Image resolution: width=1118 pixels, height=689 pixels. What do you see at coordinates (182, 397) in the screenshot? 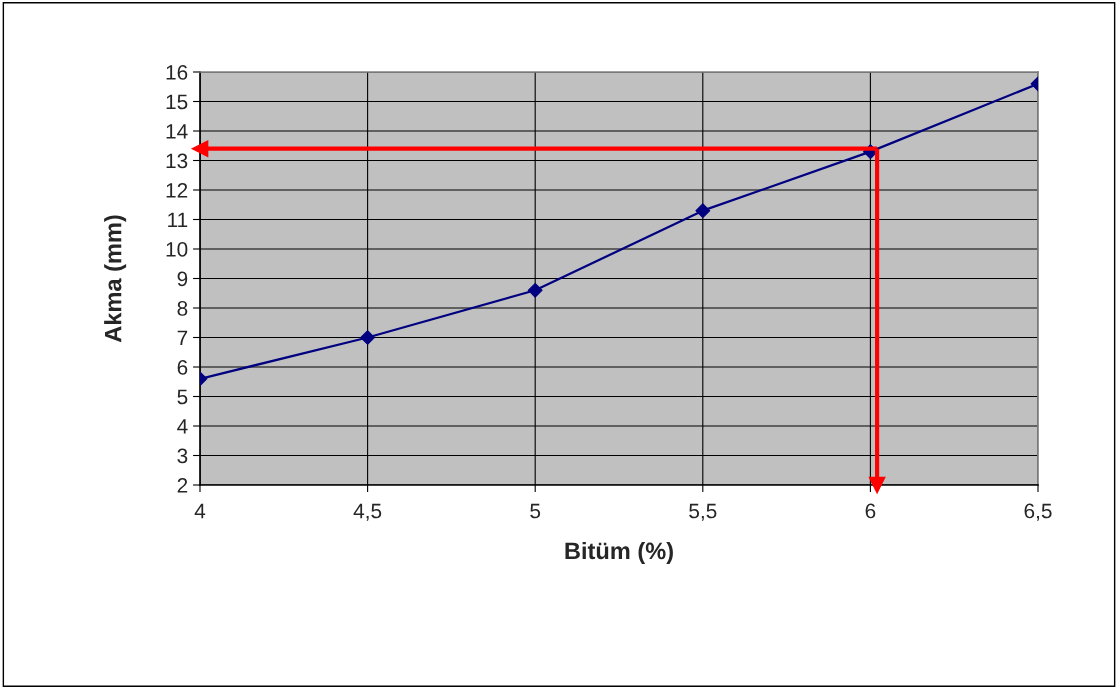
I see `y-tick-label: 5` at bounding box center [182, 397].